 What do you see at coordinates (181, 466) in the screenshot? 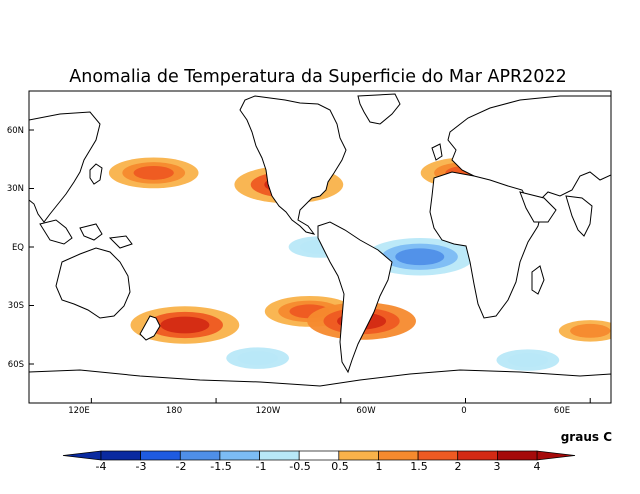
I see `colorbar-level-label: -2` at bounding box center [181, 466].